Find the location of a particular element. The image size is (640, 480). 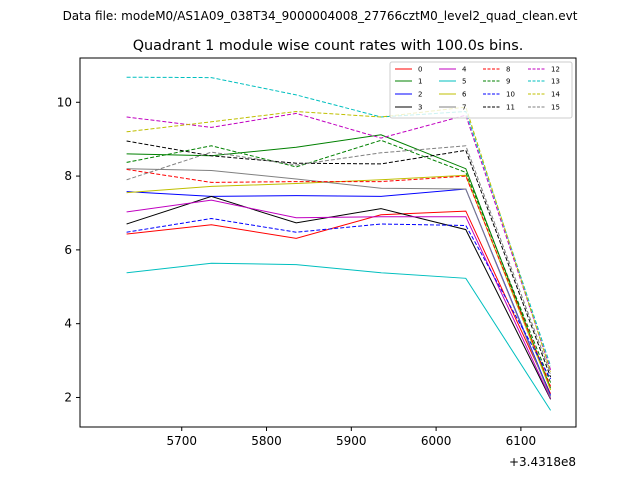

y-axis-ticks: 2 4 6 8 10 is located at coordinates (68, 249).